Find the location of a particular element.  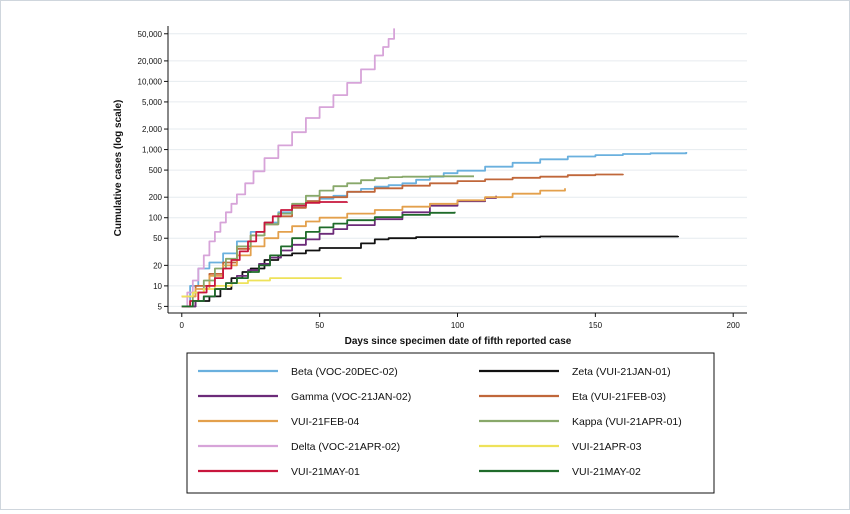

y-tick-label: 5 is located at coordinates (160, 306).